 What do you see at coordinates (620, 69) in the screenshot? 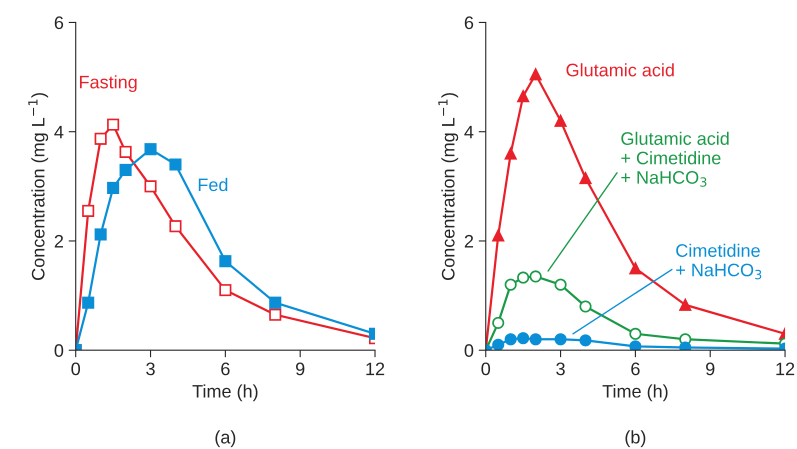
I see `series-label: Glutamic acid` at bounding box center [620, 69].